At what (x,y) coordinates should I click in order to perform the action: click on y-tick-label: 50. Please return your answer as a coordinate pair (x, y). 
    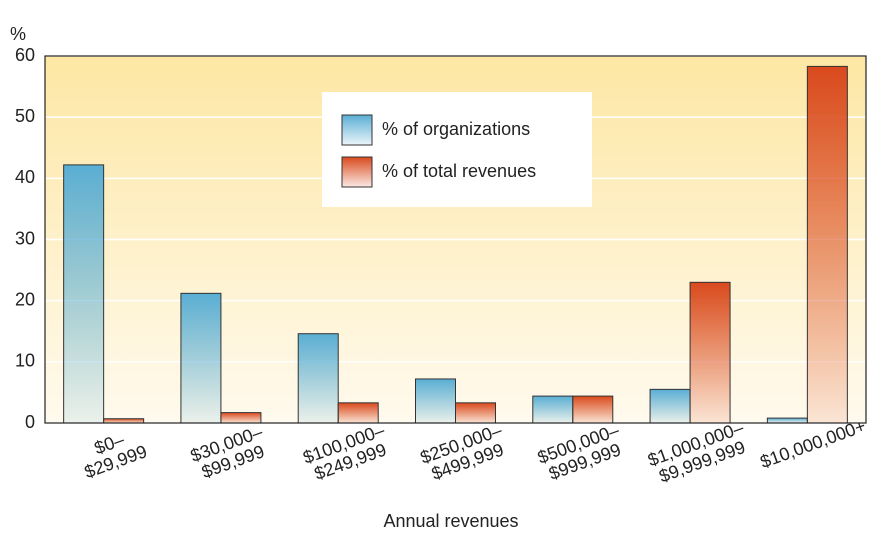
    Looking at the image, I should click on (25, 116).